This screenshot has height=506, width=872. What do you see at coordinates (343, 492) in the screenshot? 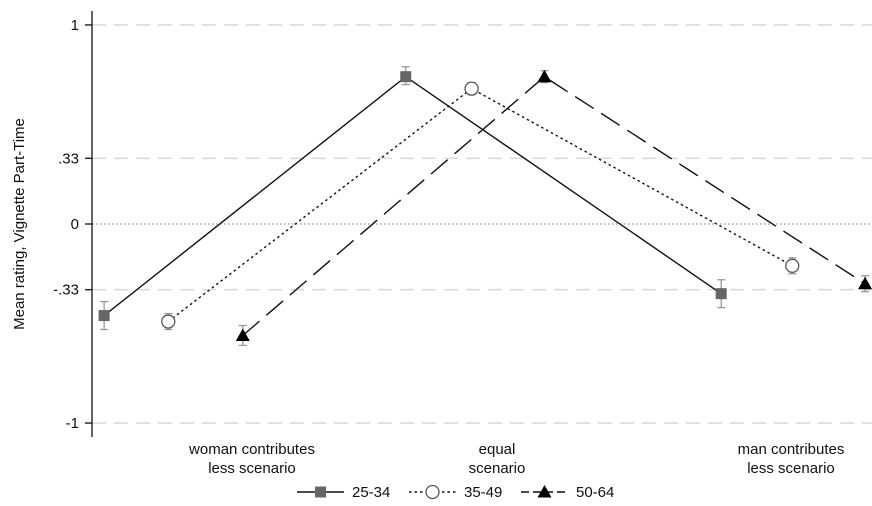
I see `legend-item-25-34: 25-34` at bounding box center [343, 492].